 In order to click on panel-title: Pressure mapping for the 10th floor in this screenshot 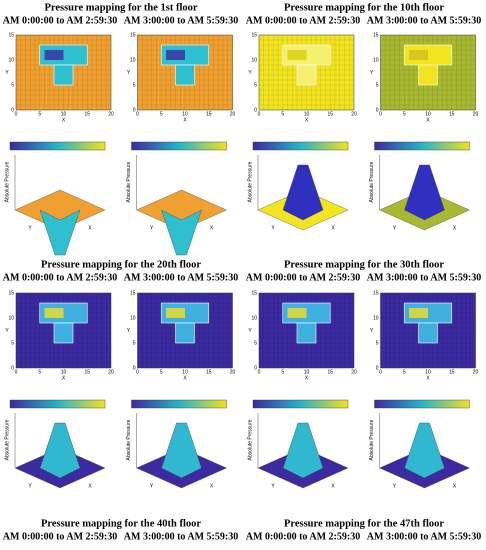, I will do `click(364, 7)`.